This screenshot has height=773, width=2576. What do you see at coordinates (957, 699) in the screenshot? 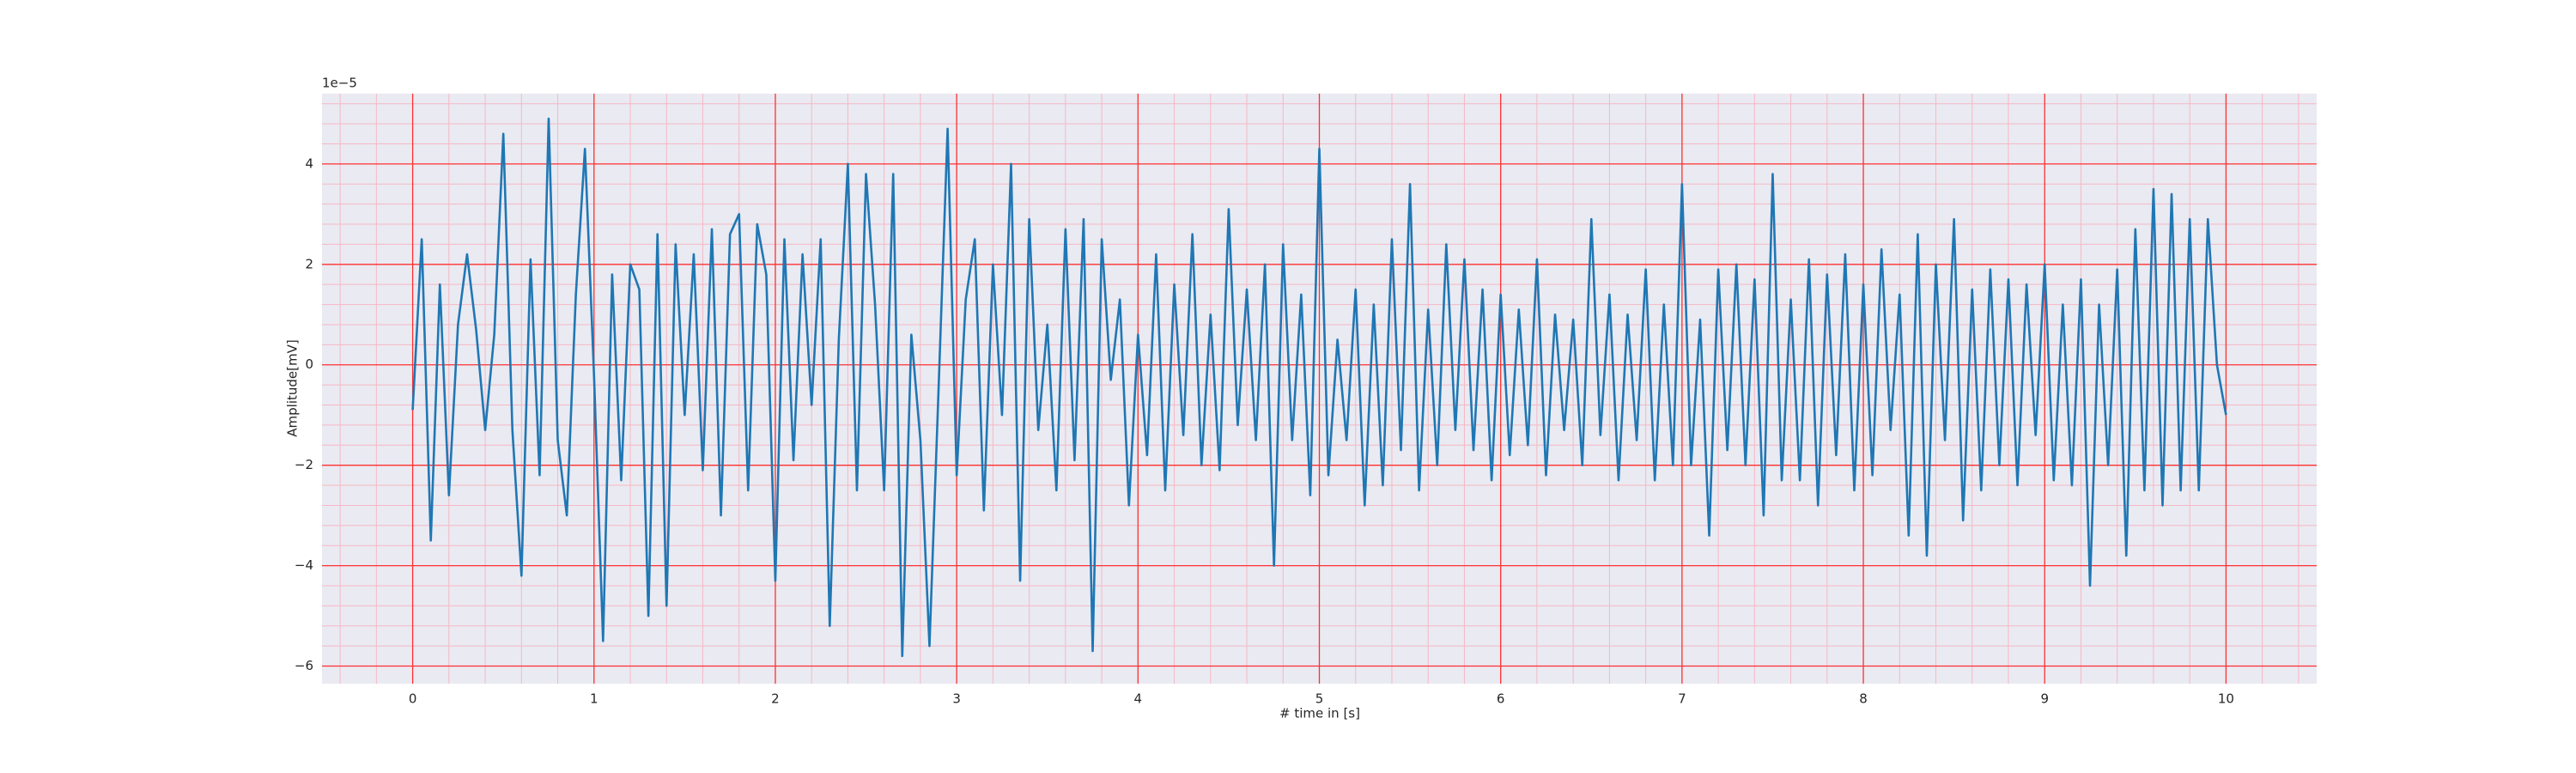
I see `x-tick-label: 3` at bounding box center [957, 699].